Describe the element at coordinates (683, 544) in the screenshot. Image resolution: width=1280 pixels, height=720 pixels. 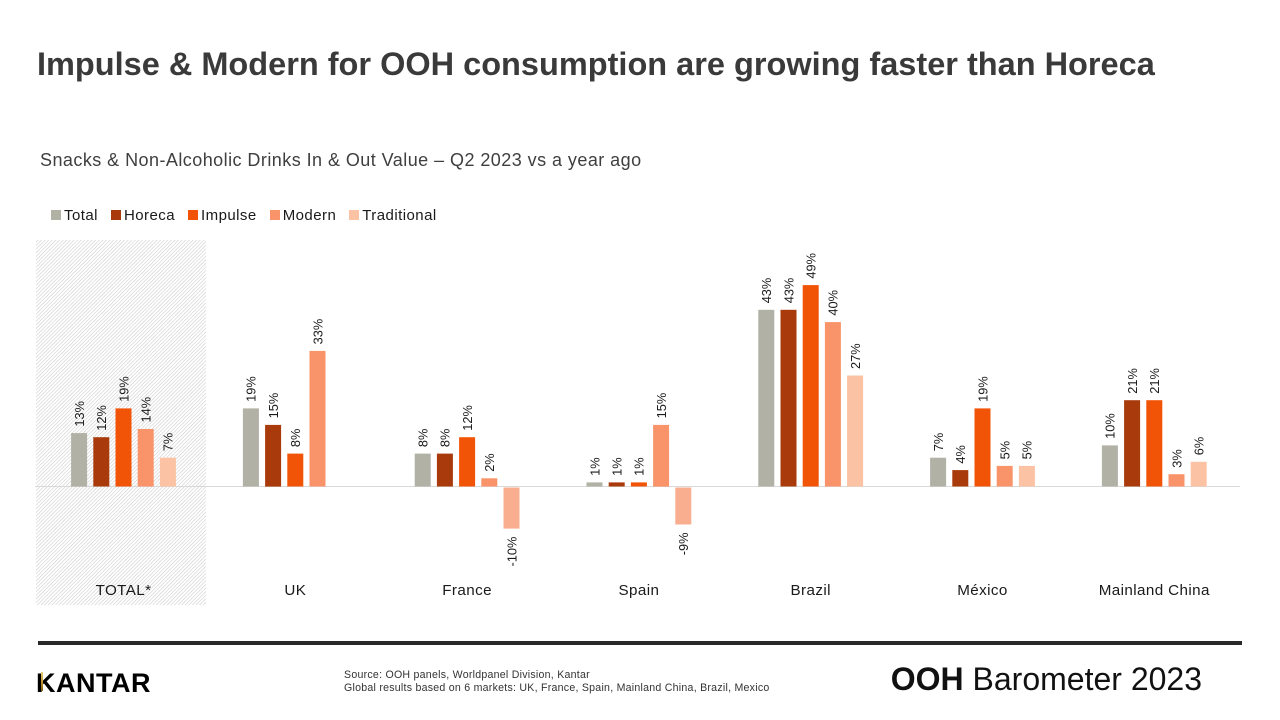
I see `svg-text: -9%` at that location.